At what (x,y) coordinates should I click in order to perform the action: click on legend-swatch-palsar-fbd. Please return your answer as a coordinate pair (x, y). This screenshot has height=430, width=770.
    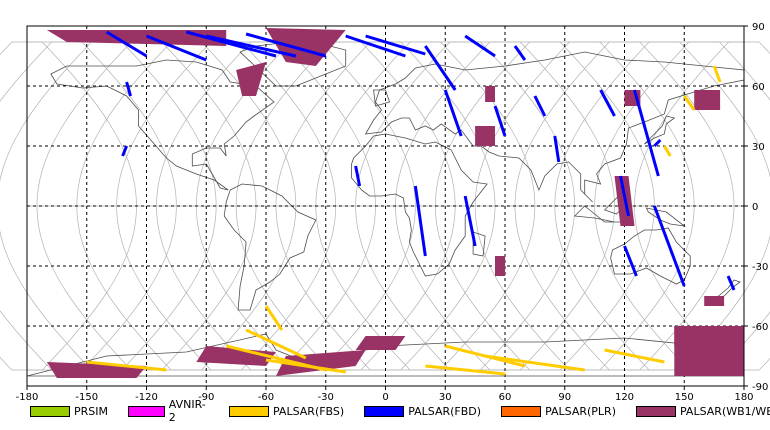
    Looking at the image, I should click on (384, 411).